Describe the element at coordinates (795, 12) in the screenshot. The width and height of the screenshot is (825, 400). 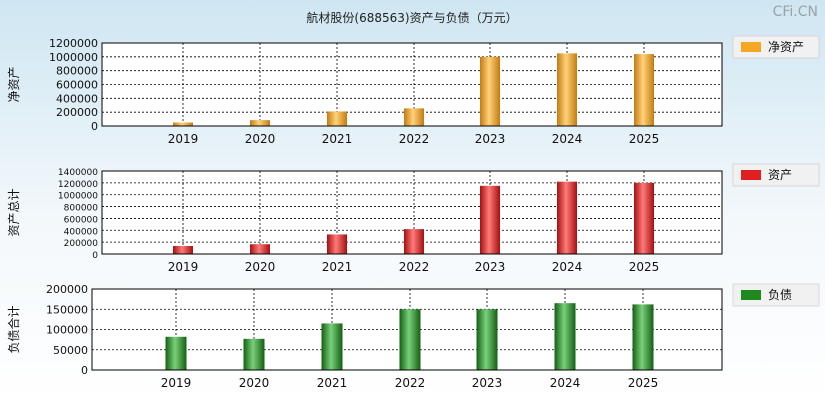
I see `watermark: CFi.CN` at that location.